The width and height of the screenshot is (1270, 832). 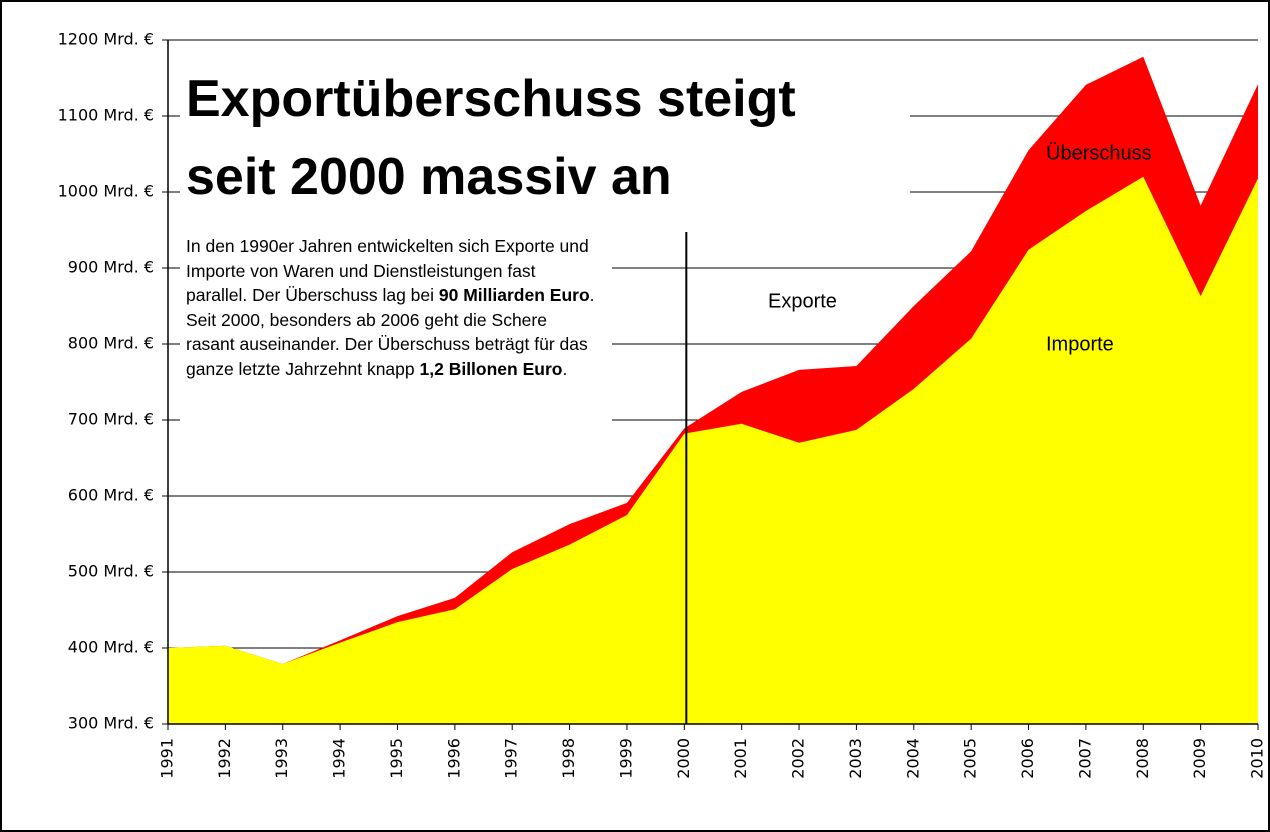 I want to click on y-tick-label: 700 Mrd. €, so click(x=111, y=419).